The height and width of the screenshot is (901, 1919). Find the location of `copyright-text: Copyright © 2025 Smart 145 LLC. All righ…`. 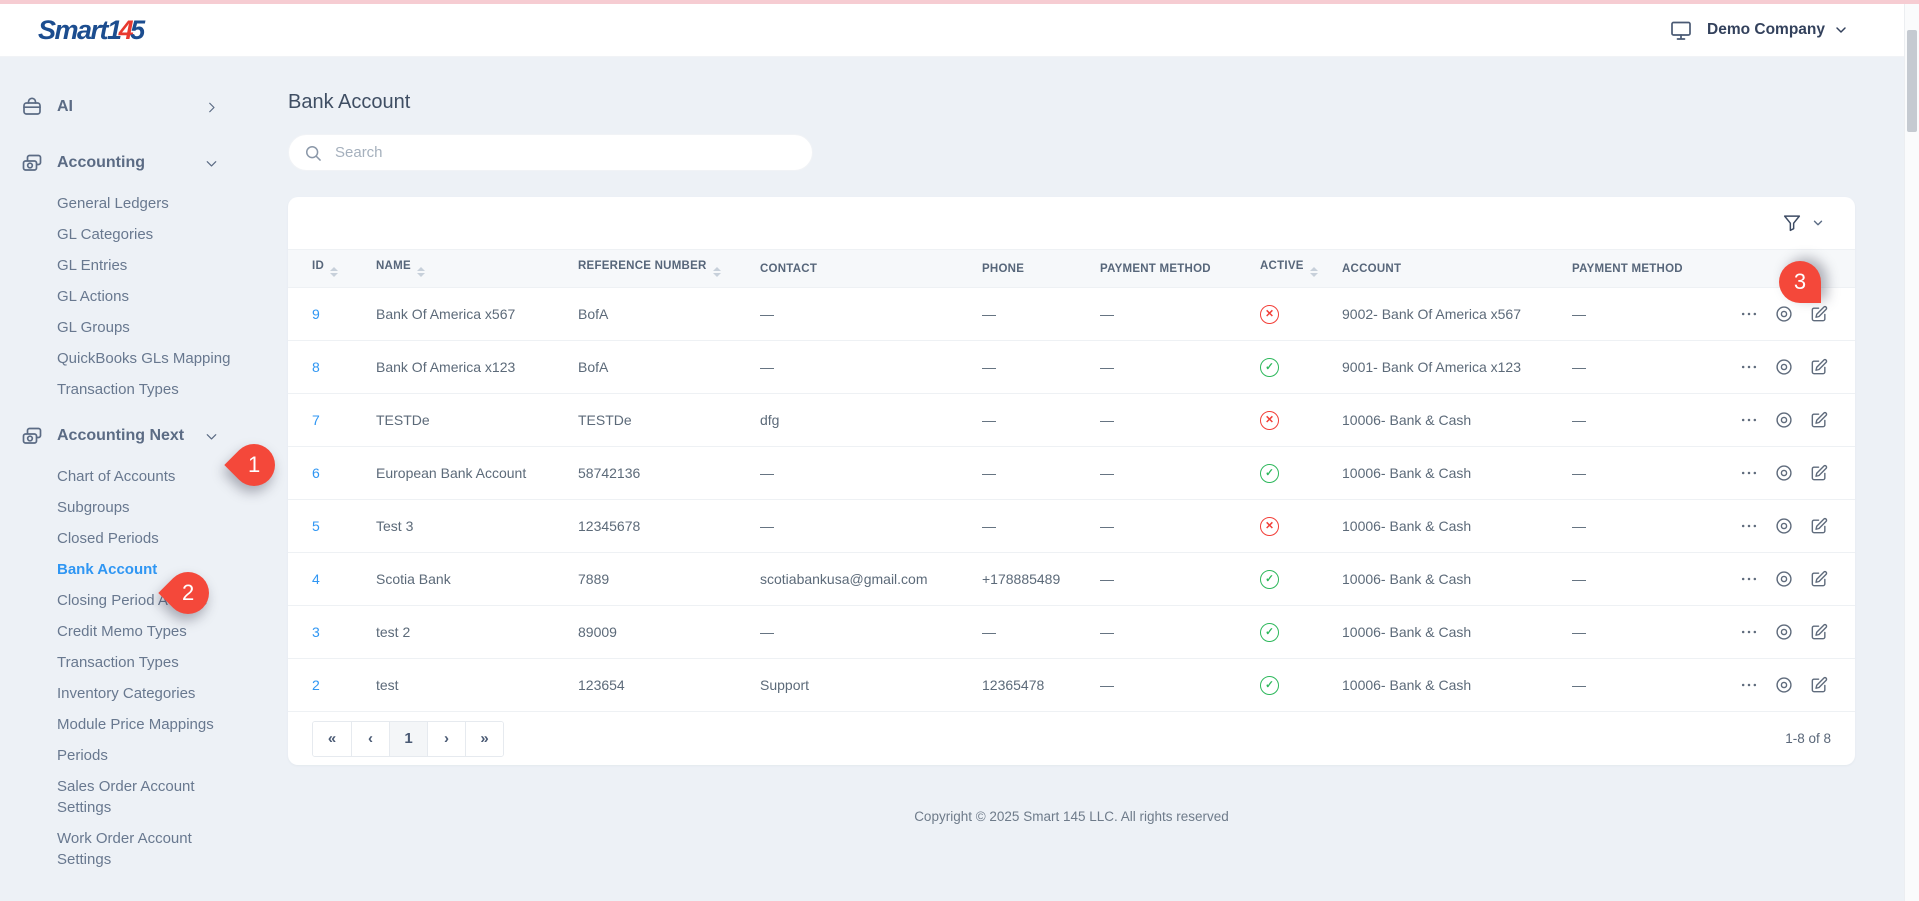

copyright-text: Copyright © 2025 Smart 145 LLC. All righ… is located at coordinates (1071, 816).